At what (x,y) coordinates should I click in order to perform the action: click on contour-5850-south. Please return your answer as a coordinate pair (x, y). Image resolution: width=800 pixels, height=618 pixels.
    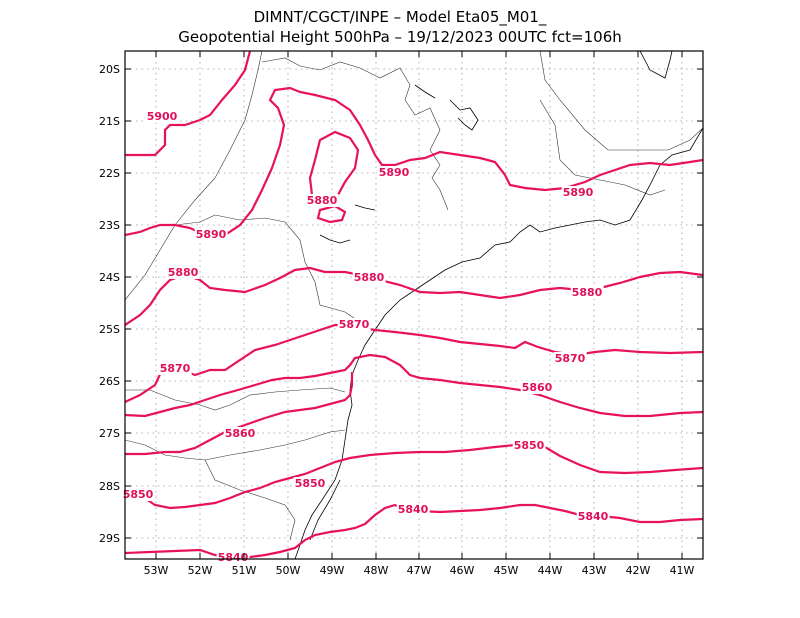
    Looking at the image, I should click on (414, 475).